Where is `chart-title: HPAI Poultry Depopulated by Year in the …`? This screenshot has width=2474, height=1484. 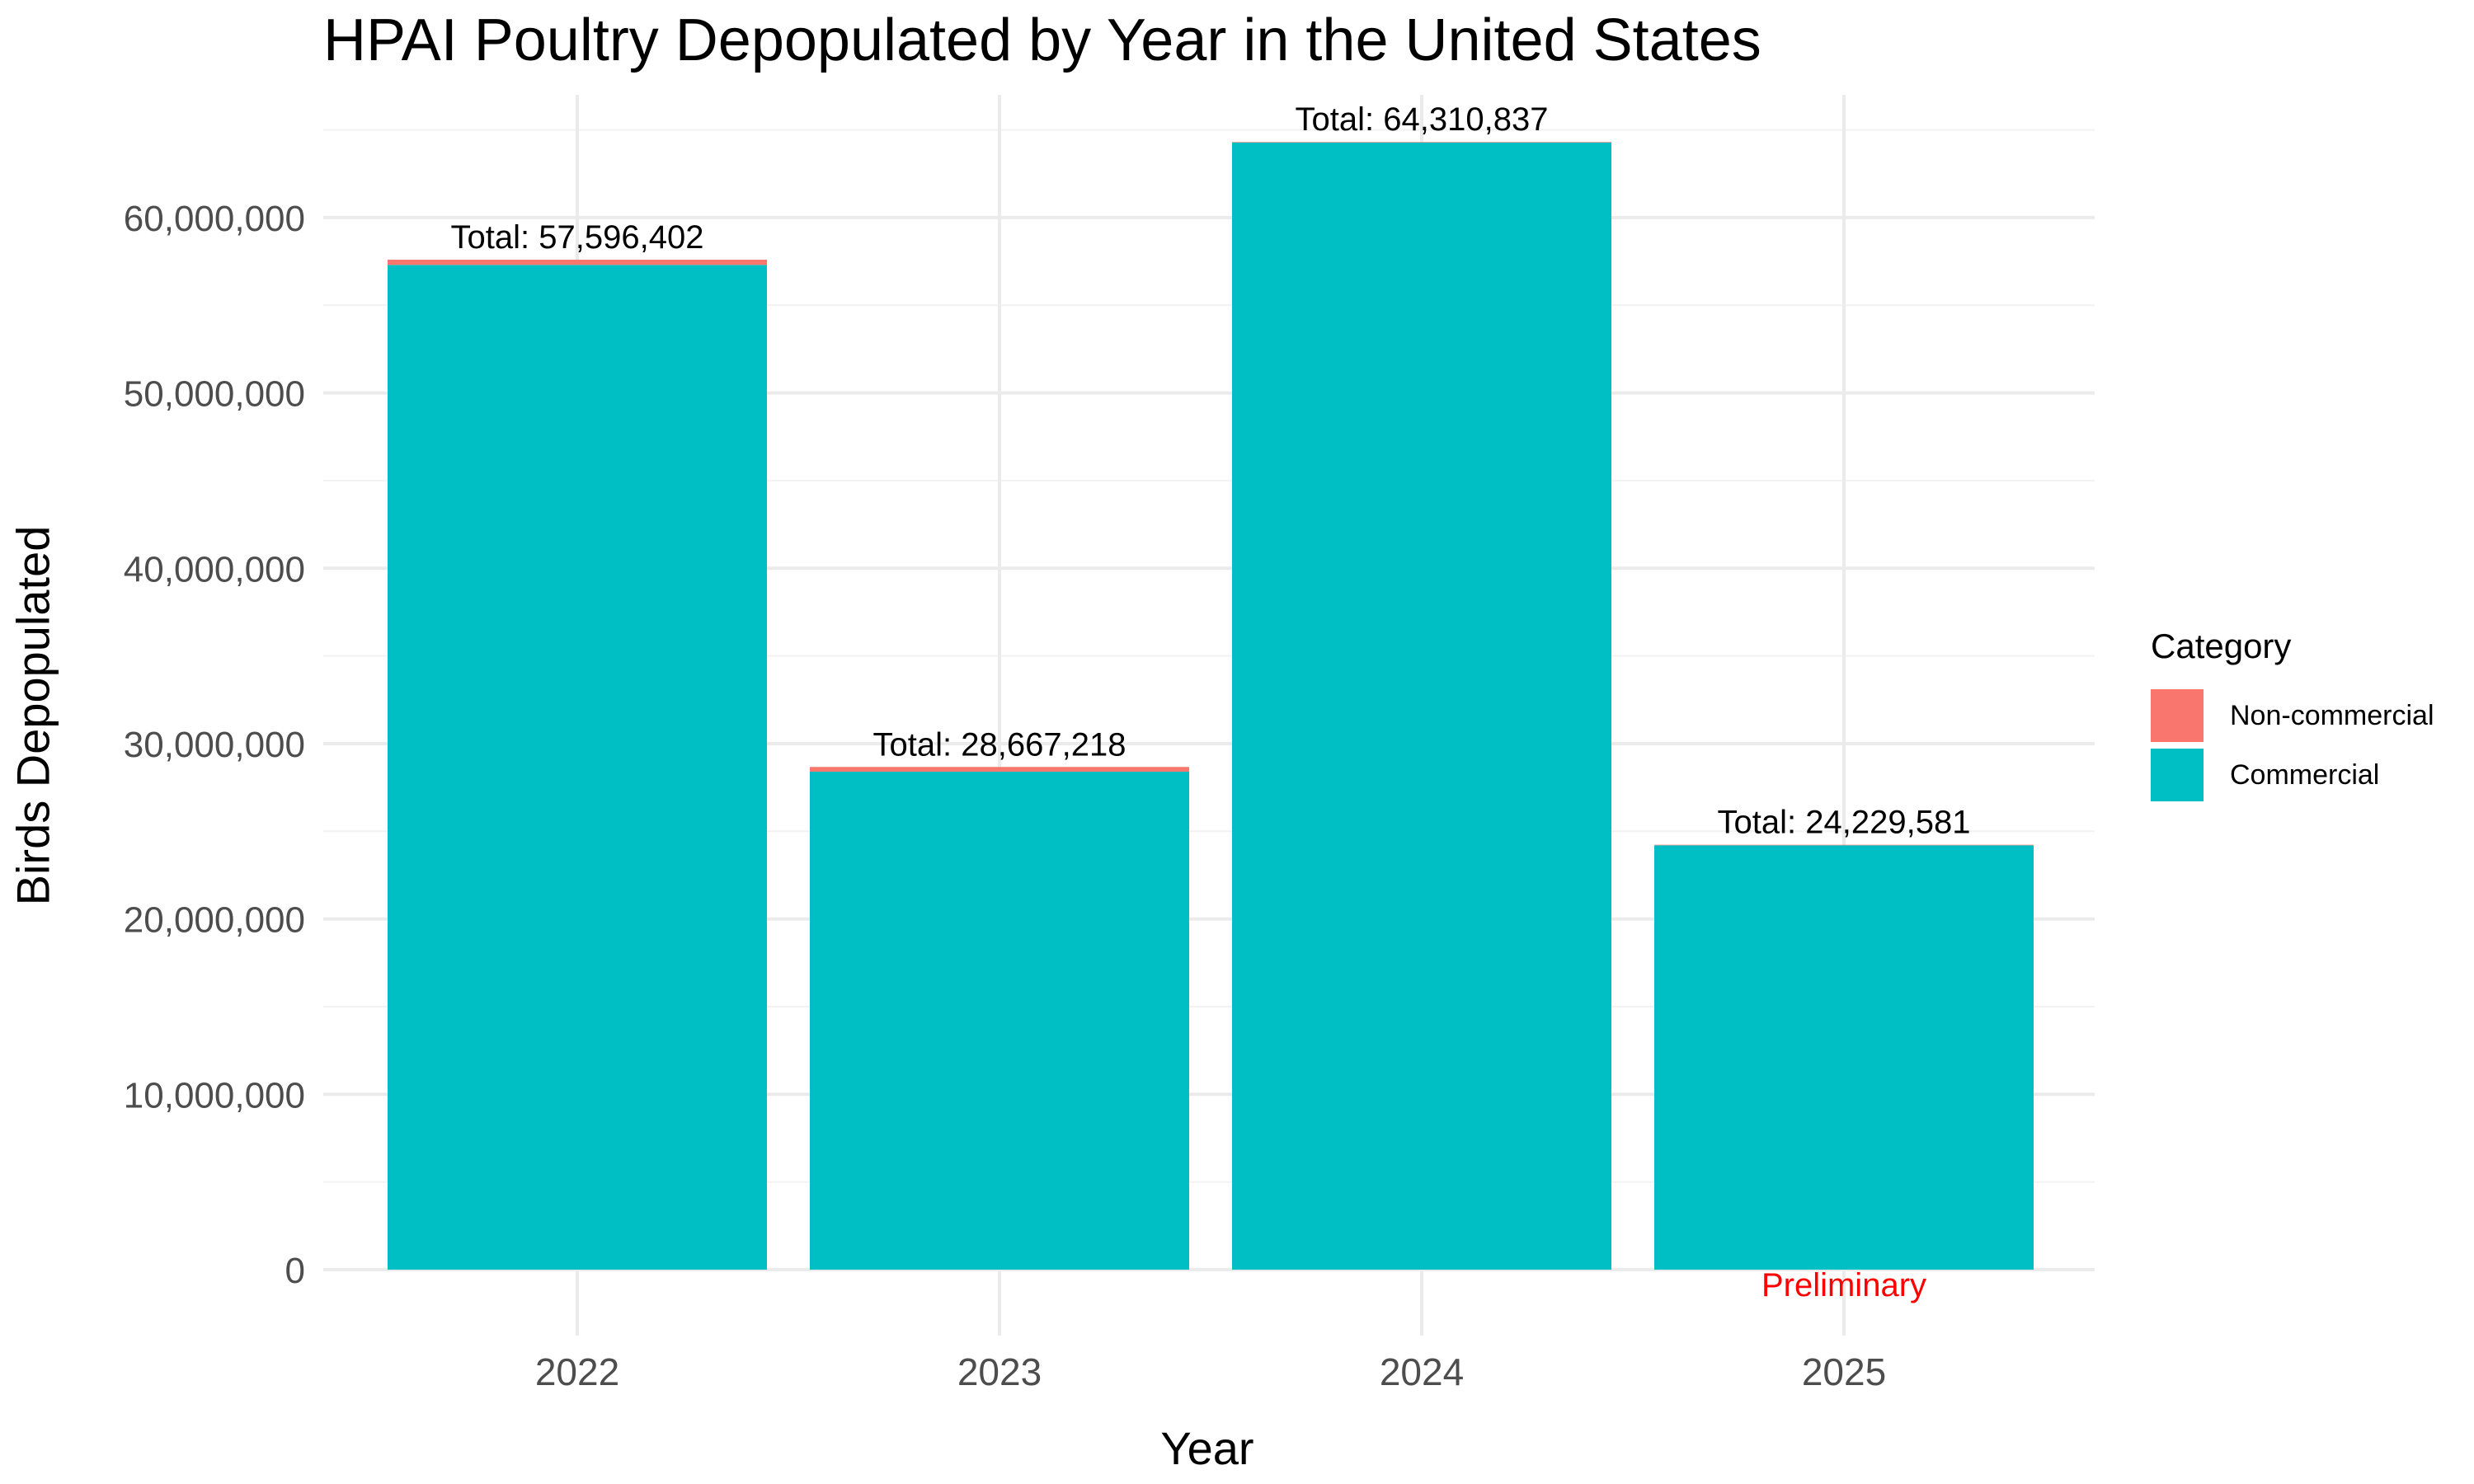
chart-title: HPAI Poultry Depopulated by Year in the … is located at coordinates (1042, 40).